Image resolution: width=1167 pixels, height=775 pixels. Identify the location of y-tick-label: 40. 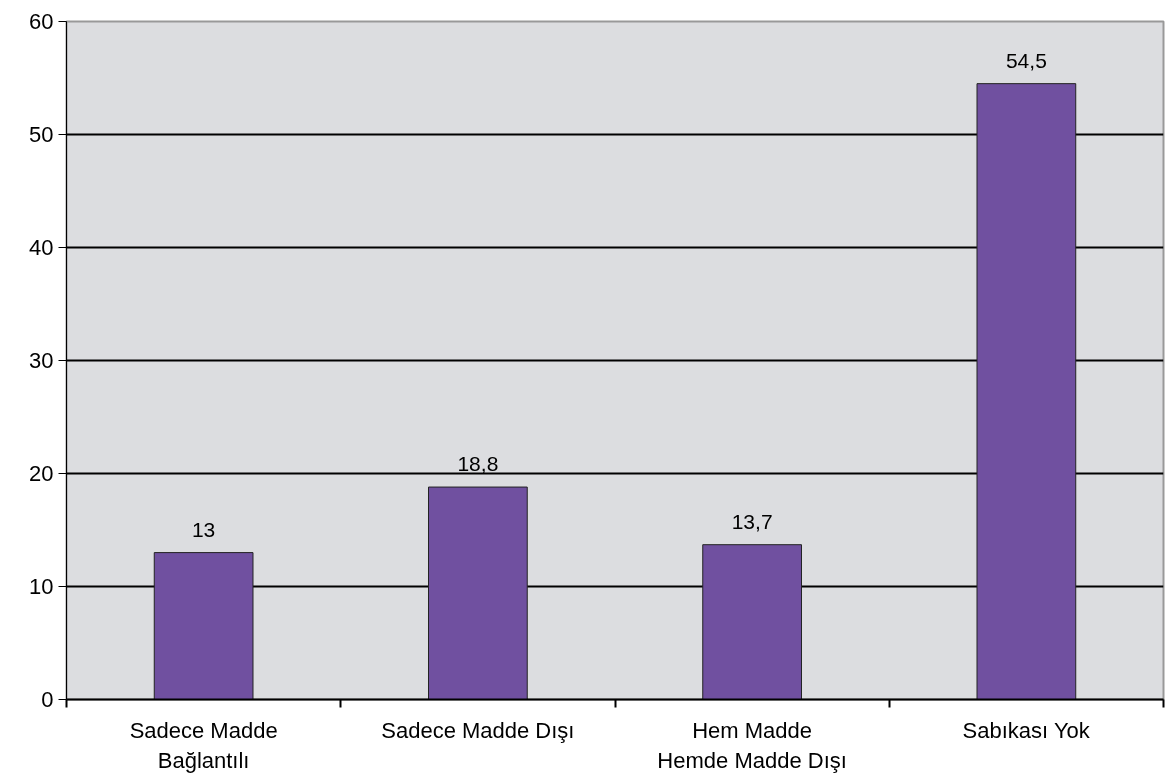
(41, 247).